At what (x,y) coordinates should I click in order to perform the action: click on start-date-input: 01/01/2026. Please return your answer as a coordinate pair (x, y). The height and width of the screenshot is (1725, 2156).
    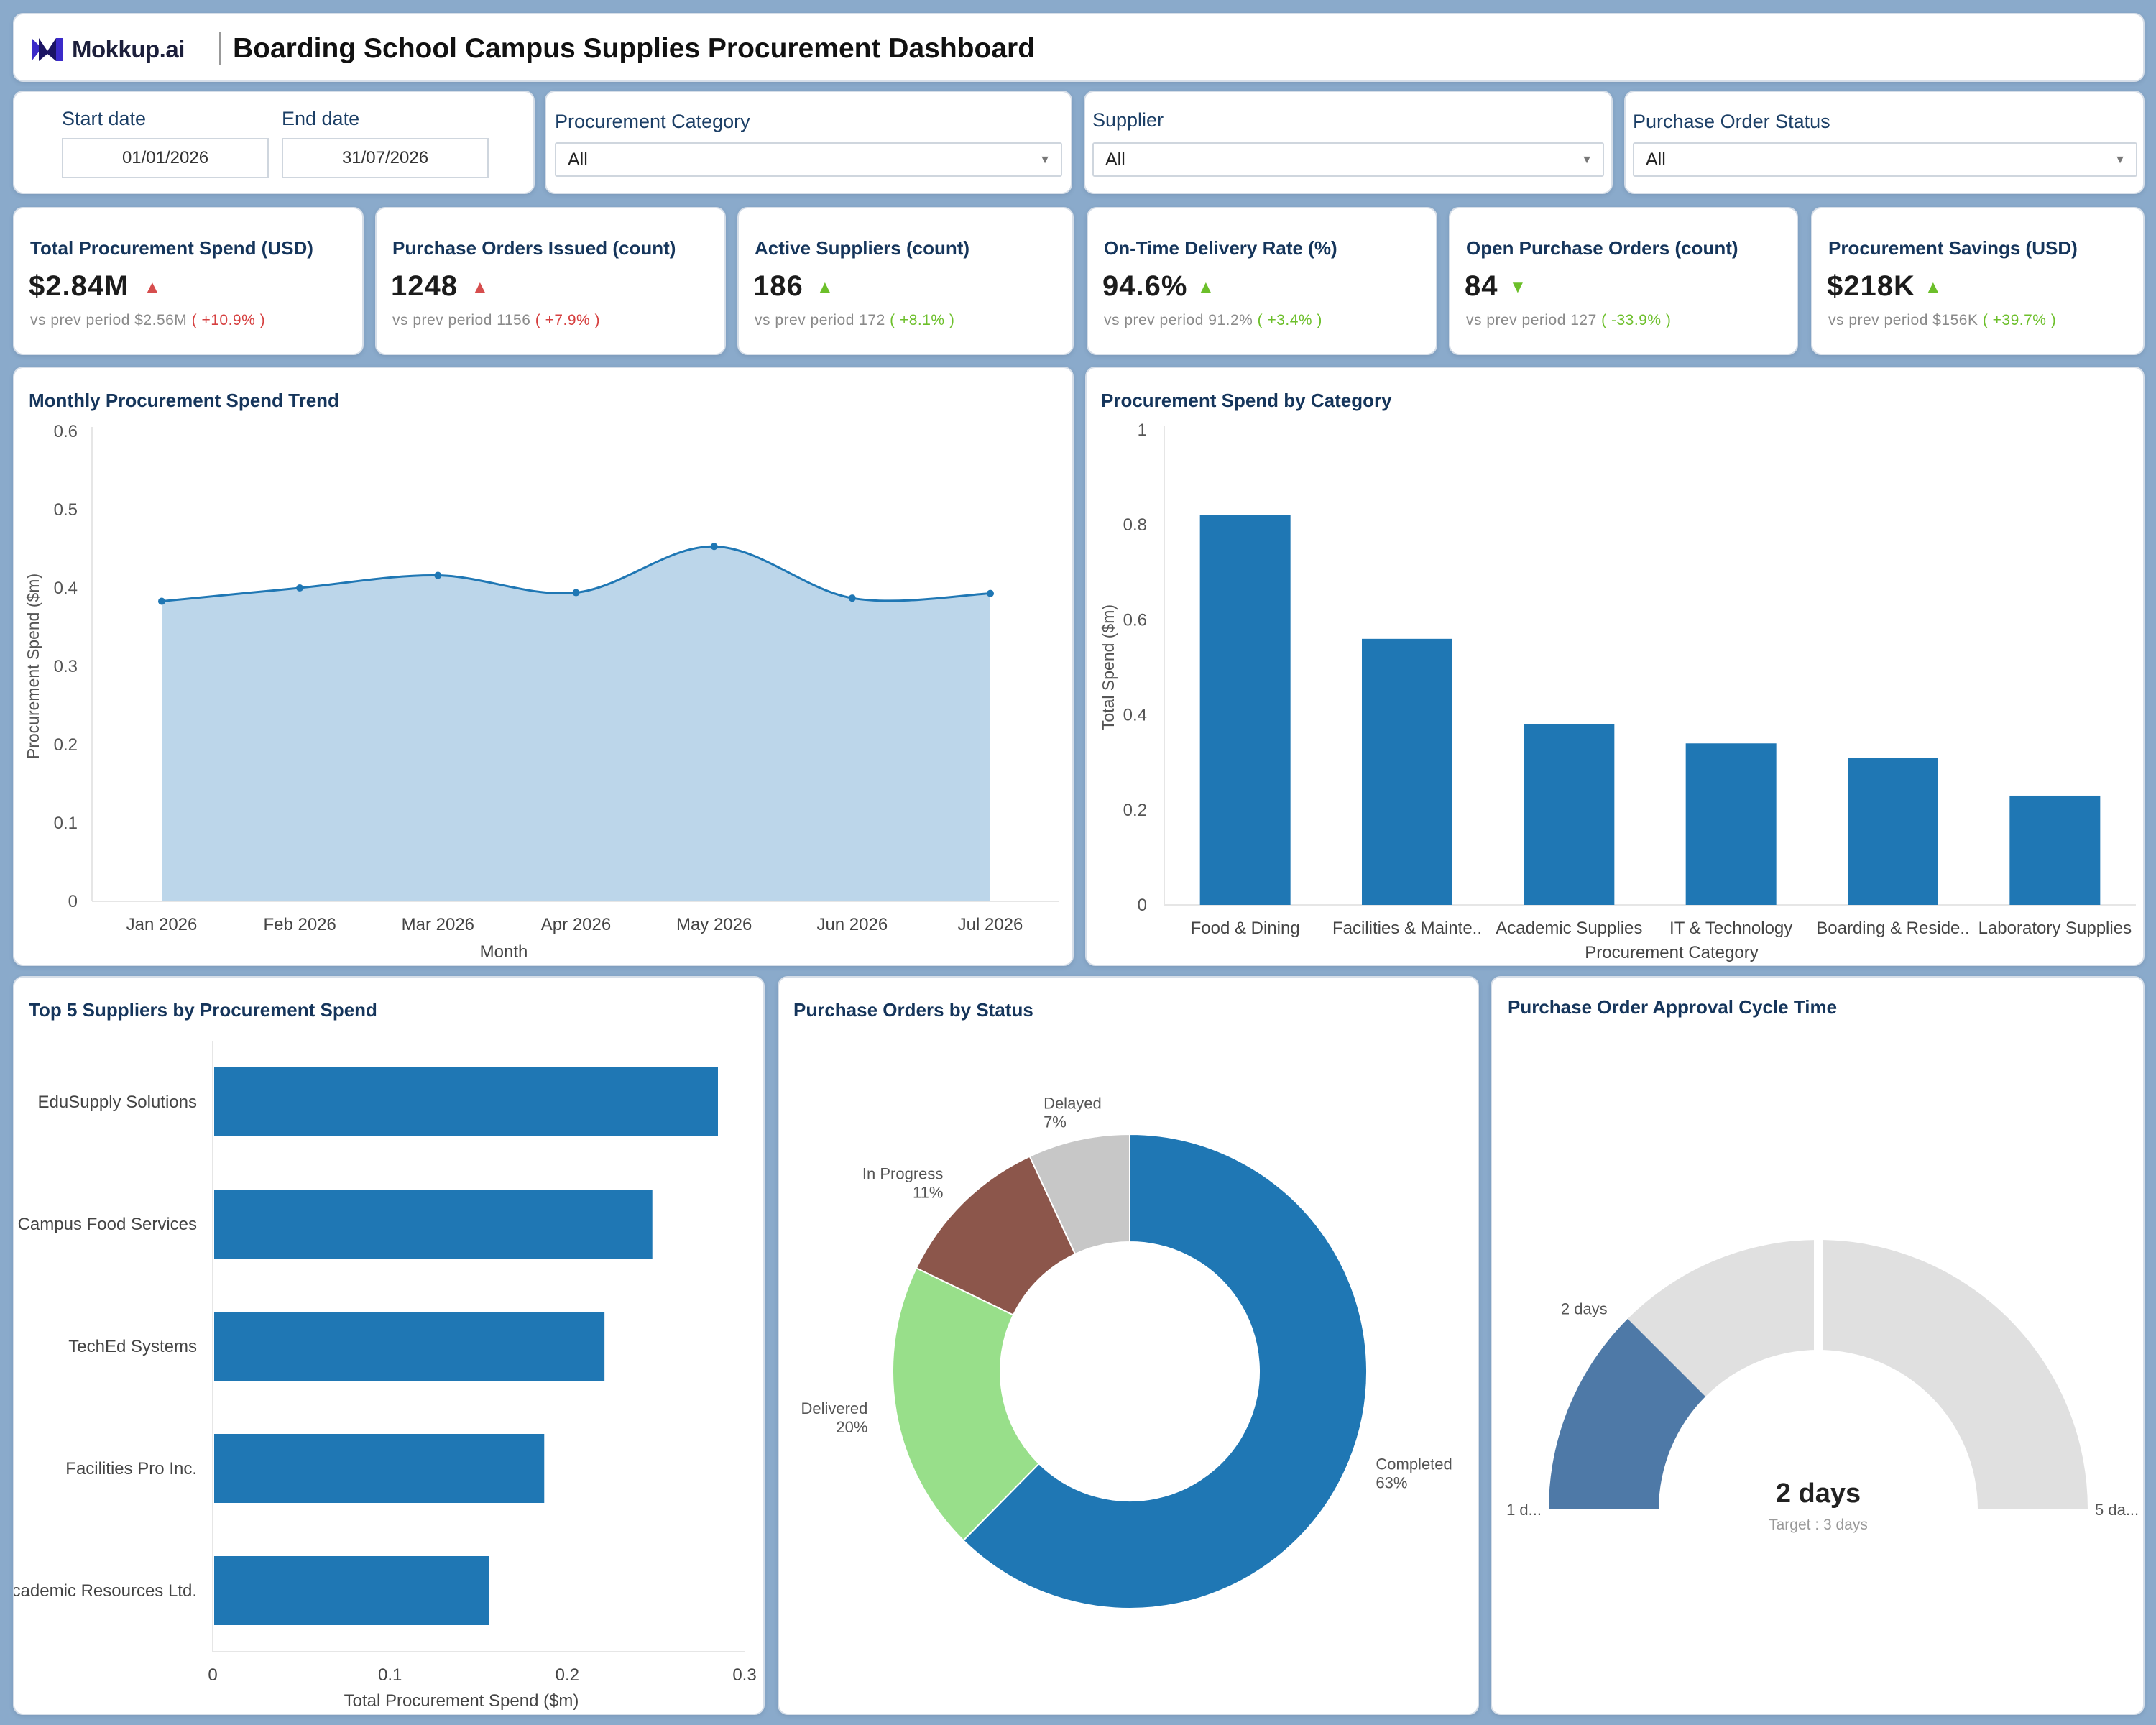
    Looking at the image, I should click on (165, 158).